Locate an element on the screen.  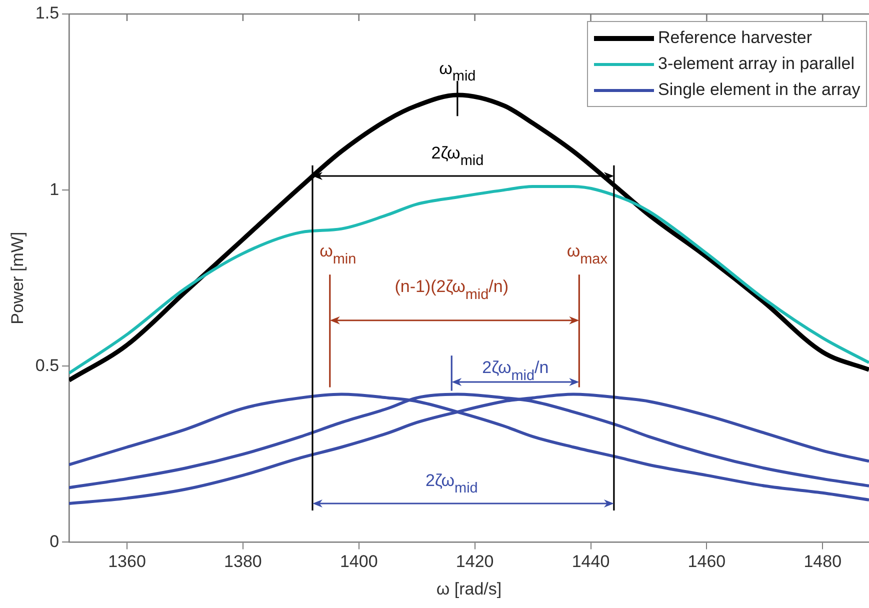
y-tick-label: 0 is located at coordinates (55, 541).